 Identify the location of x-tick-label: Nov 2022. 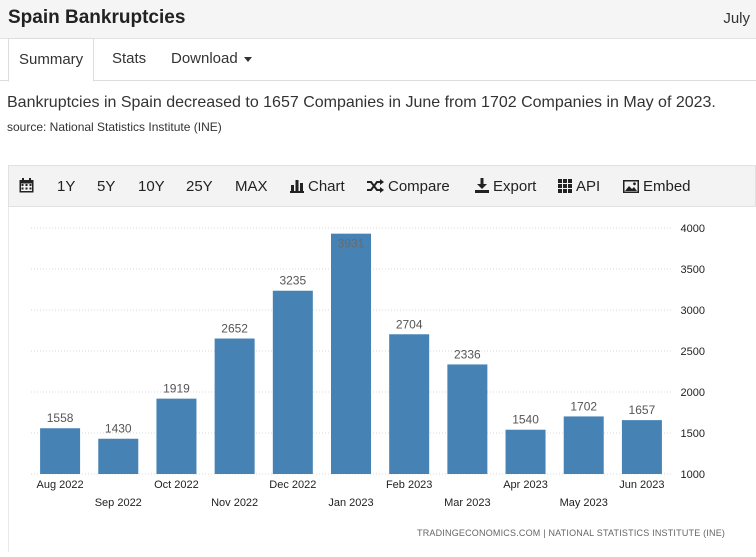
(234, 503).